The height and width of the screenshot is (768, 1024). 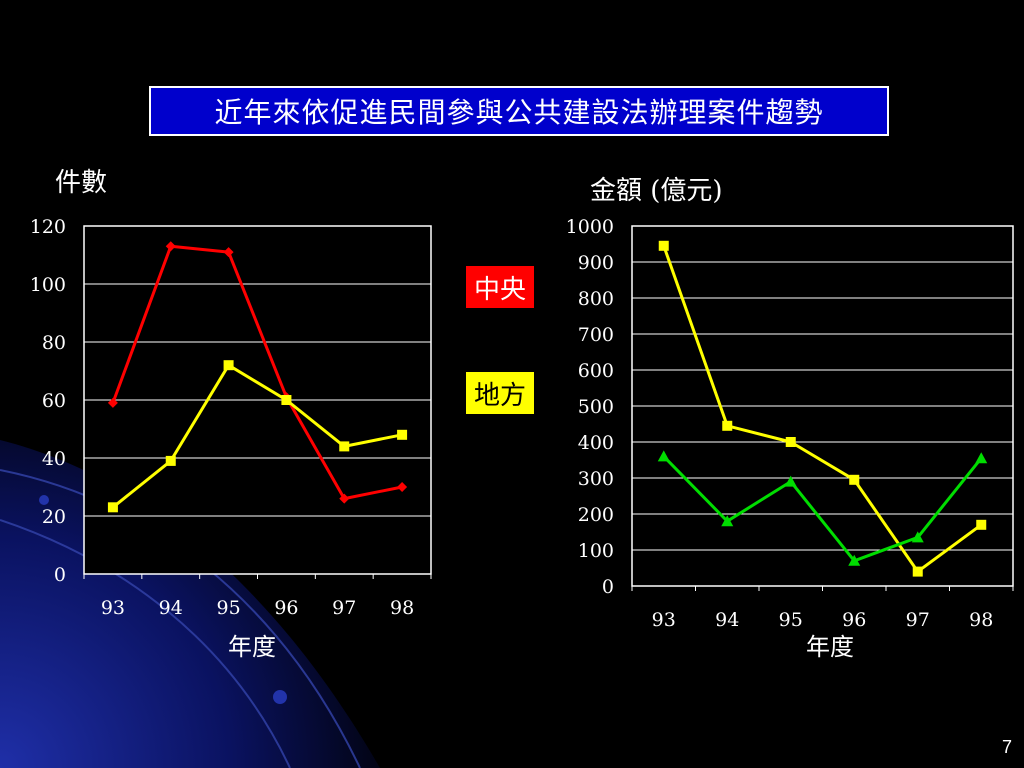 What do you see at coordinates (228, 608) in the screenshot?
I see `count-x-tick-label: 95` at bounding box center [228, 608].